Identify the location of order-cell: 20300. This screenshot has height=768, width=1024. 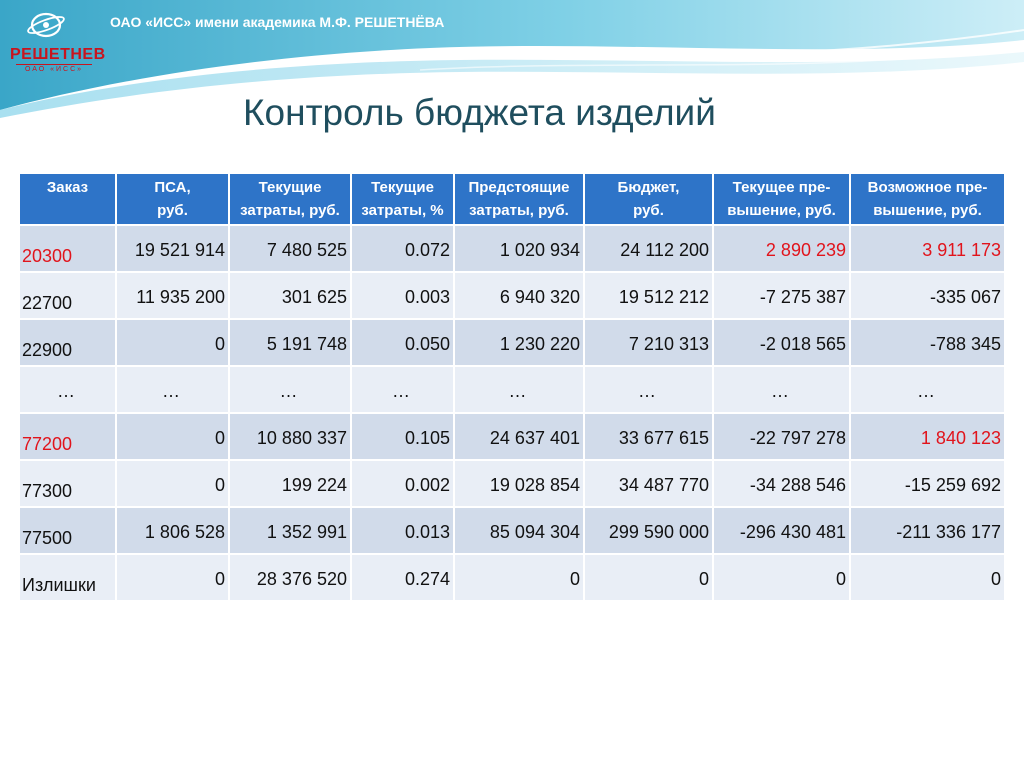
(68, 247).